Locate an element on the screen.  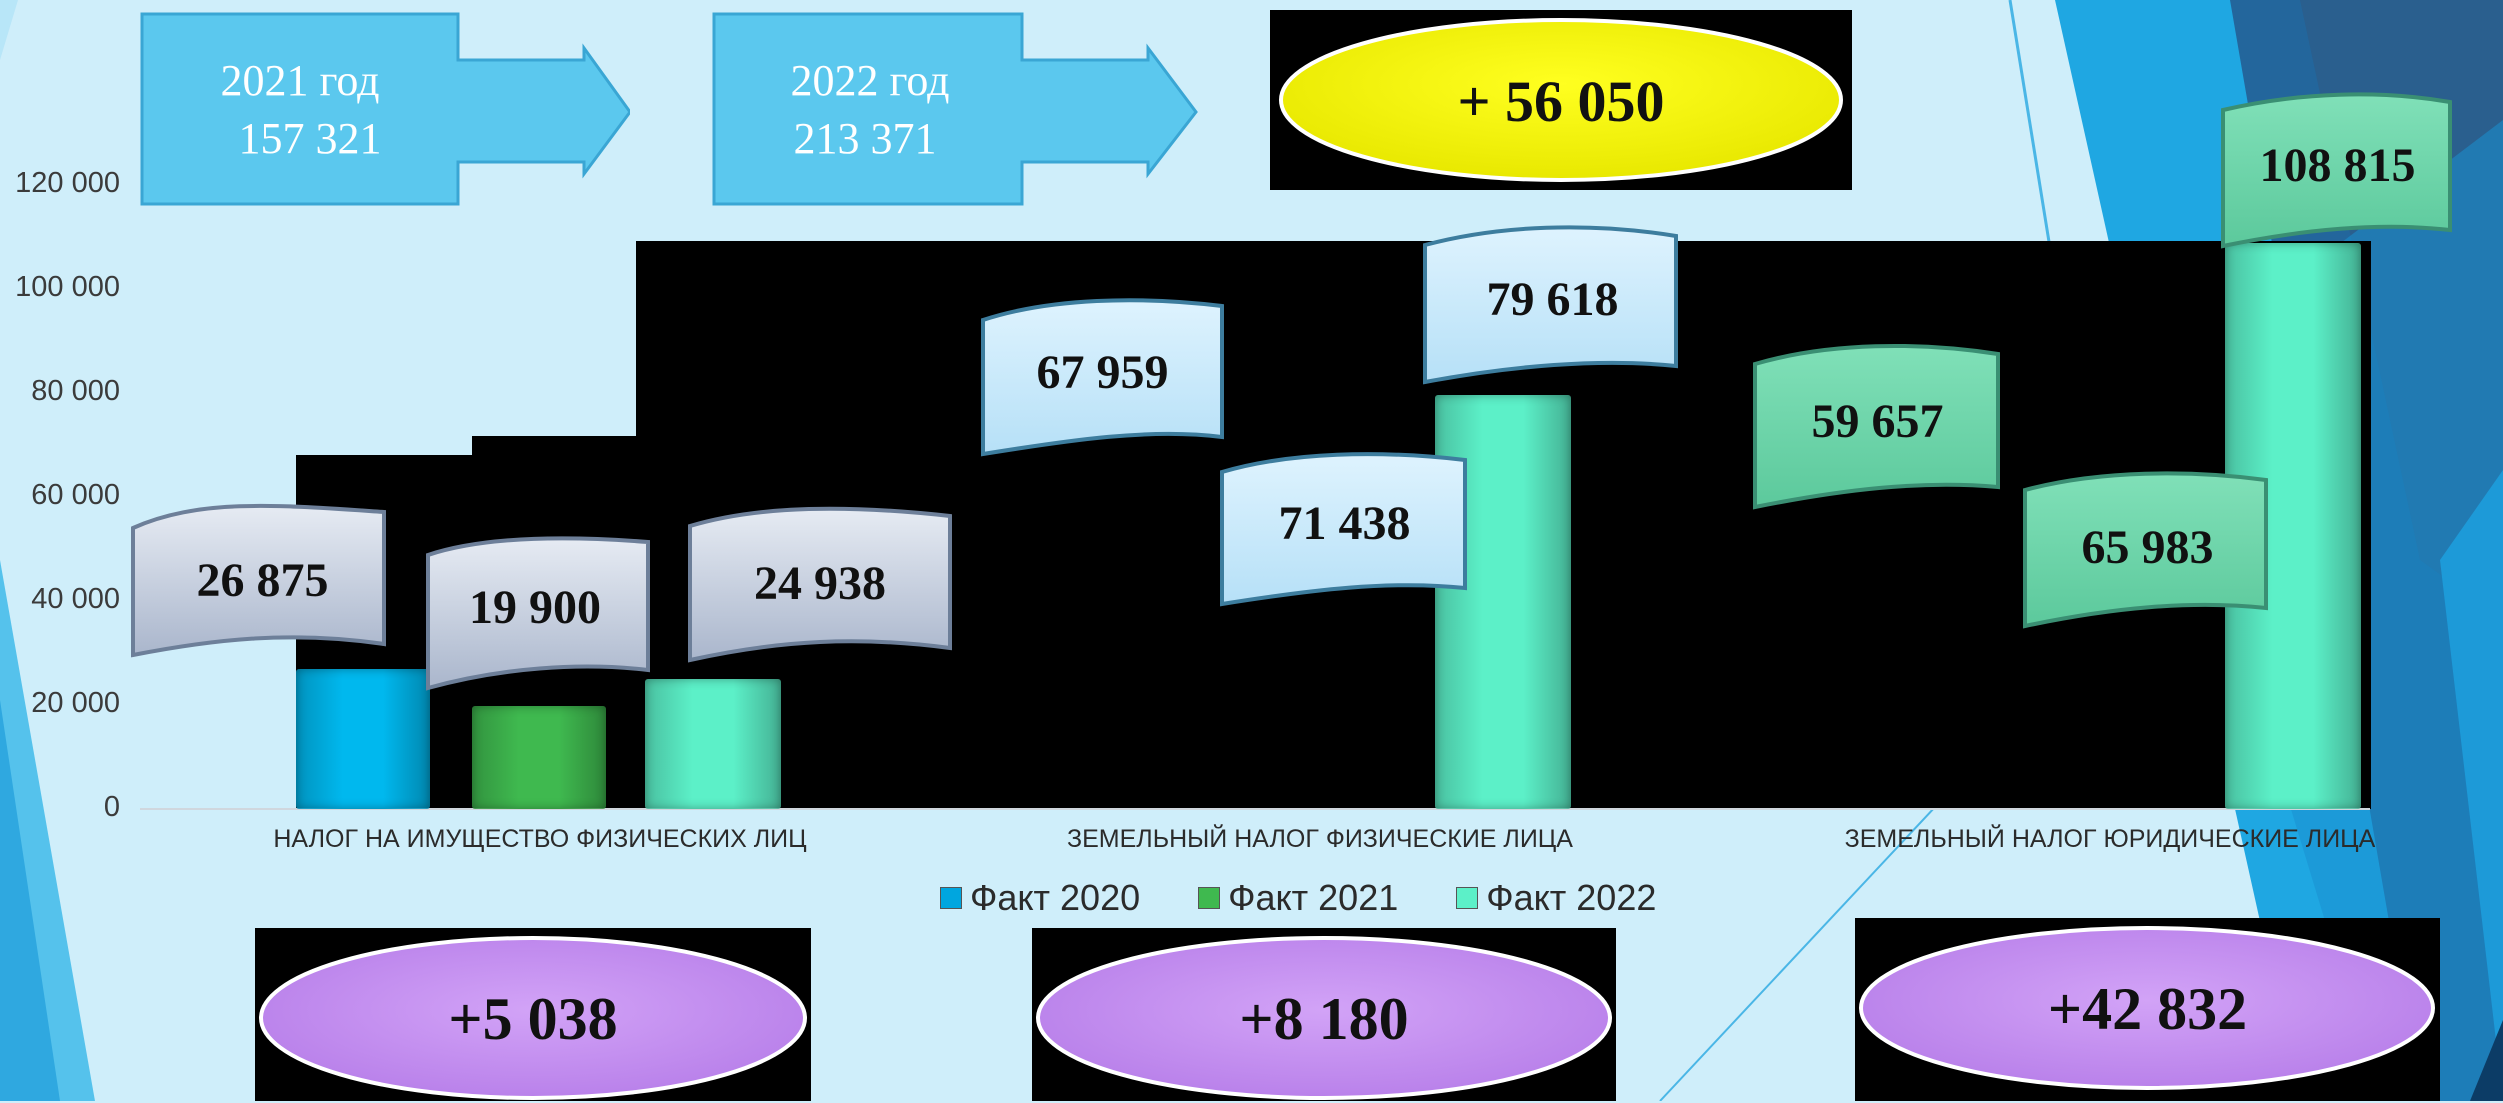
legend-label: Факт 2021 is located at coordinates (1313, 897).